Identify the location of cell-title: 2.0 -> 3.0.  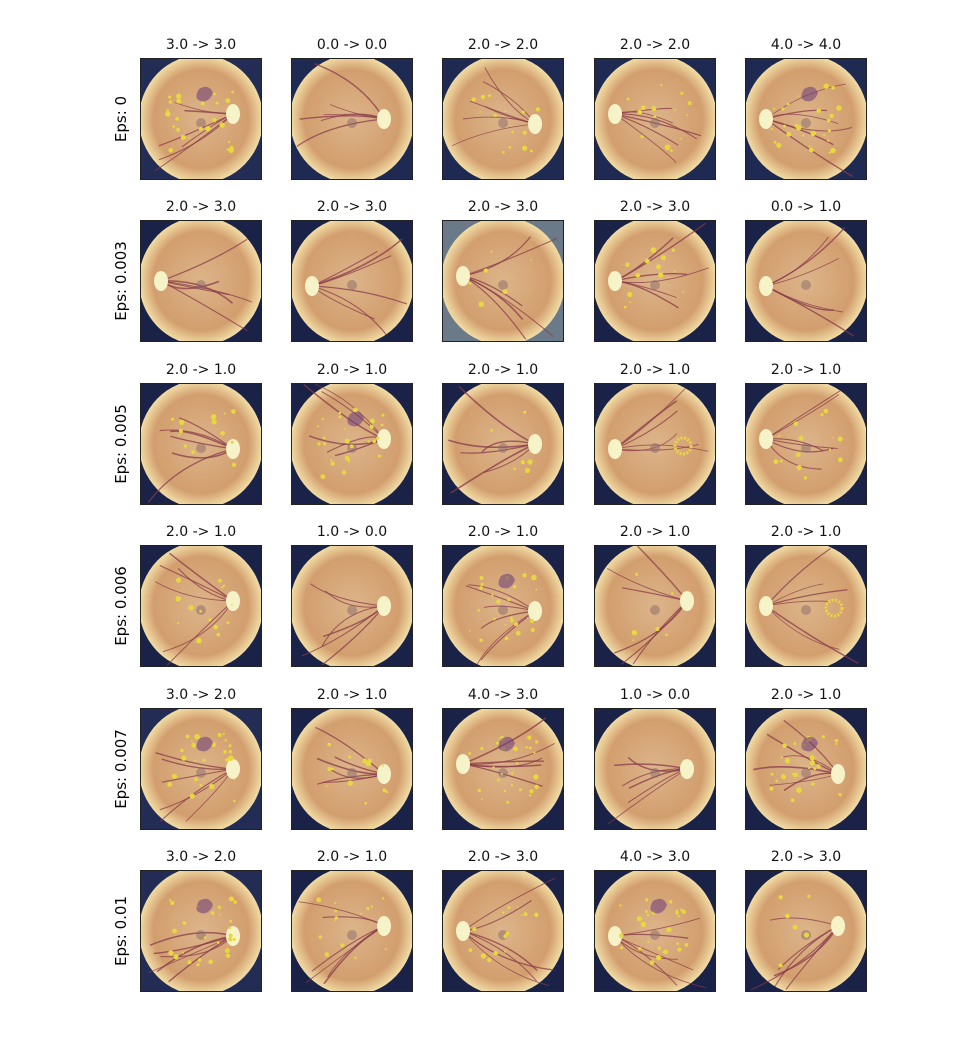
(503, 207).